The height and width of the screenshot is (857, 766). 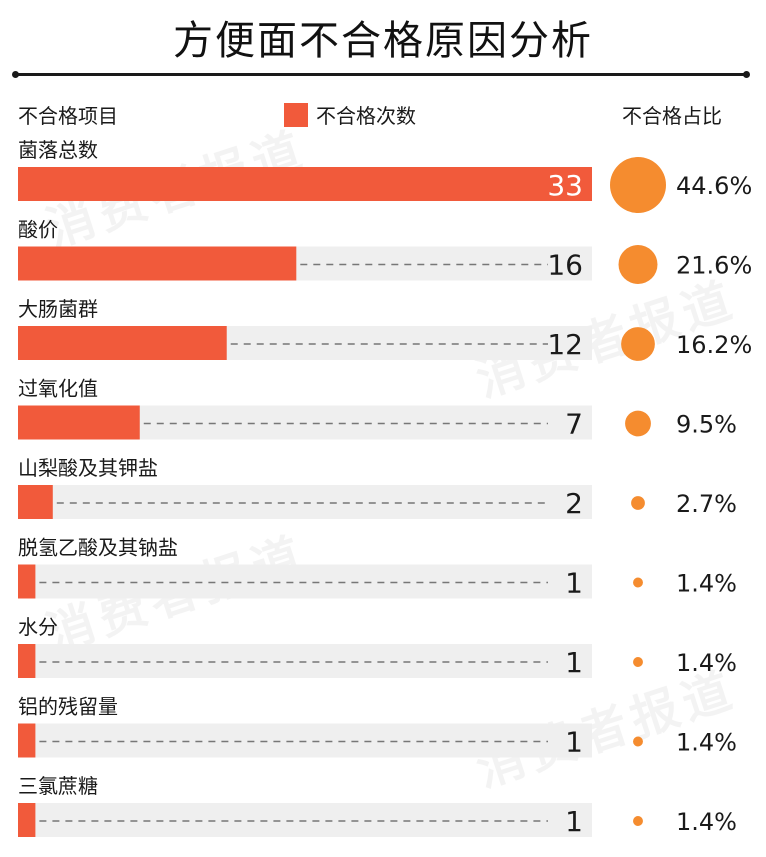 I want to click on share-label: 44.6%, so click(x=714, y=186).